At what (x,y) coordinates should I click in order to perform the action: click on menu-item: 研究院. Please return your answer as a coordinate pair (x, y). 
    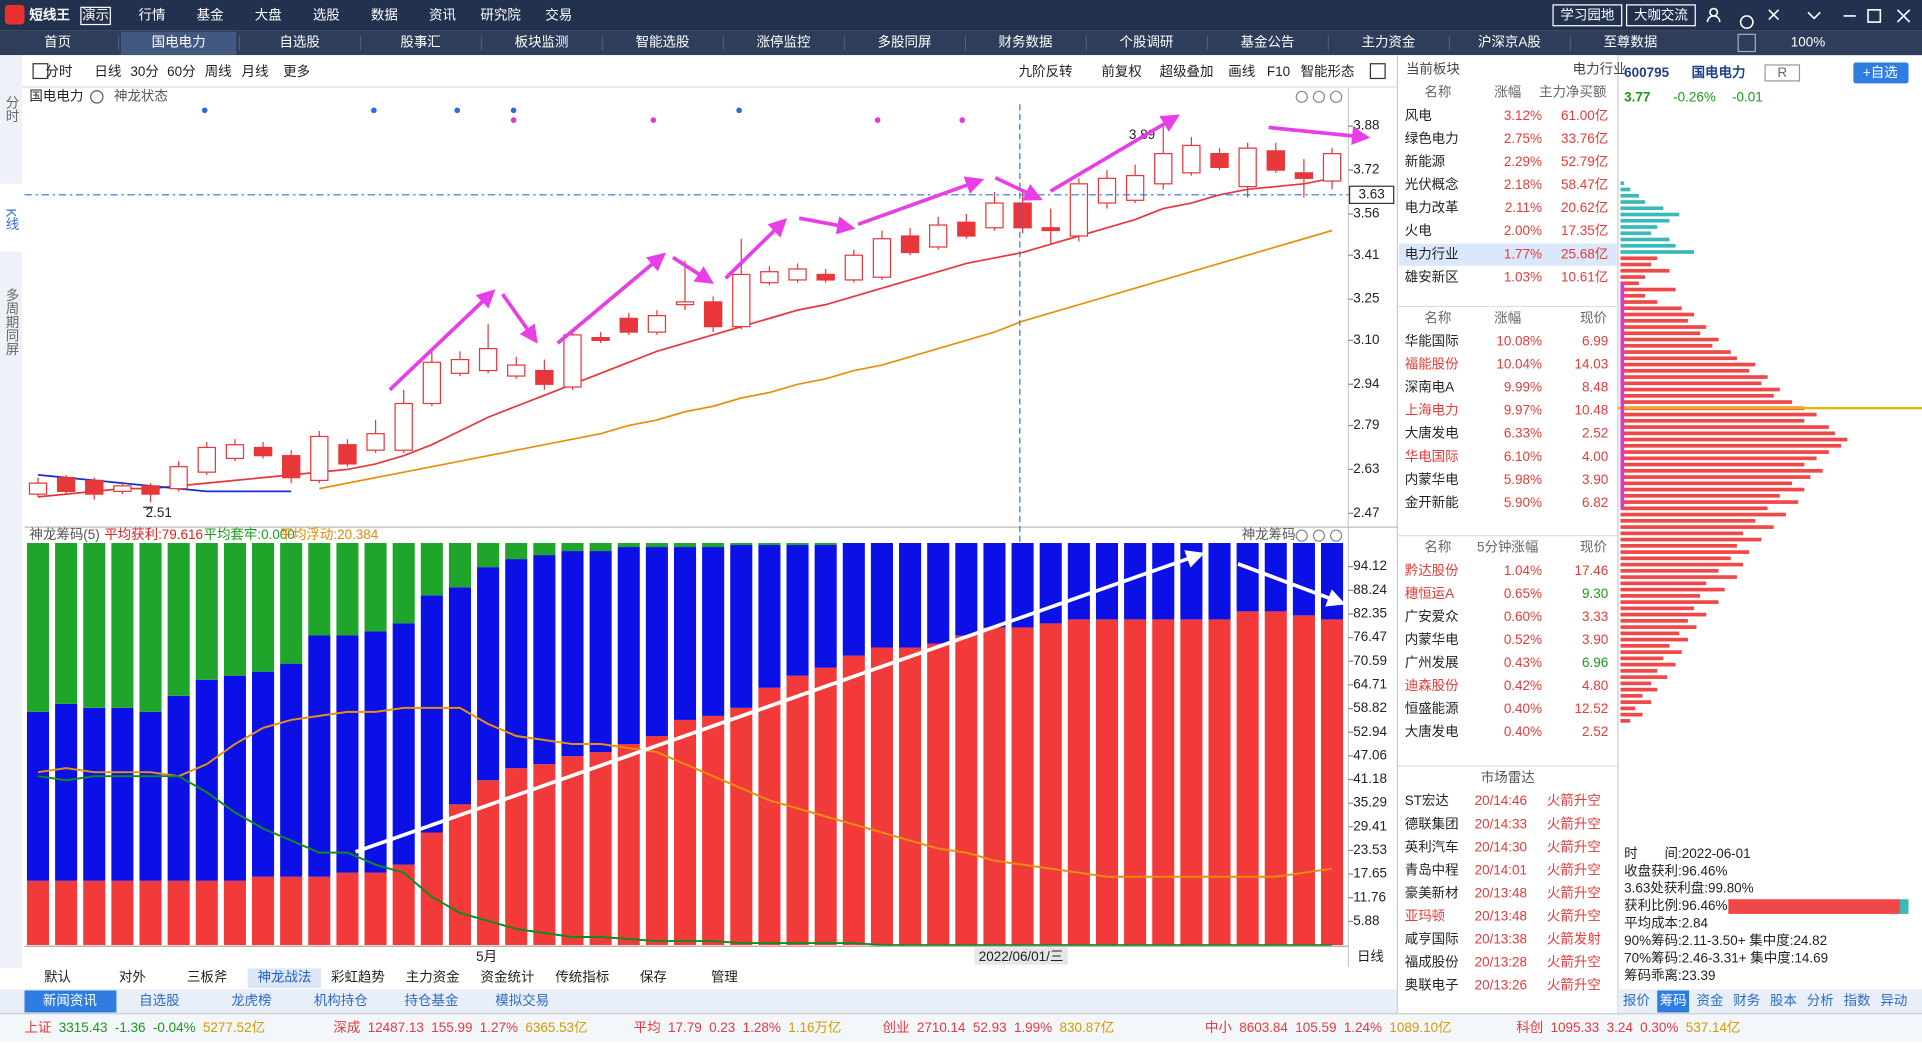
    Looking at the image, I should click on (500, 14).